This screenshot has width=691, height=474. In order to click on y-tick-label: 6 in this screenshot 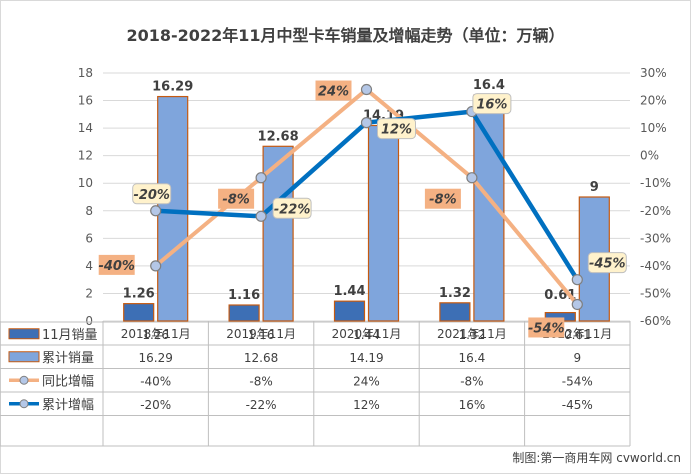, I will do `click(89, 238)`.